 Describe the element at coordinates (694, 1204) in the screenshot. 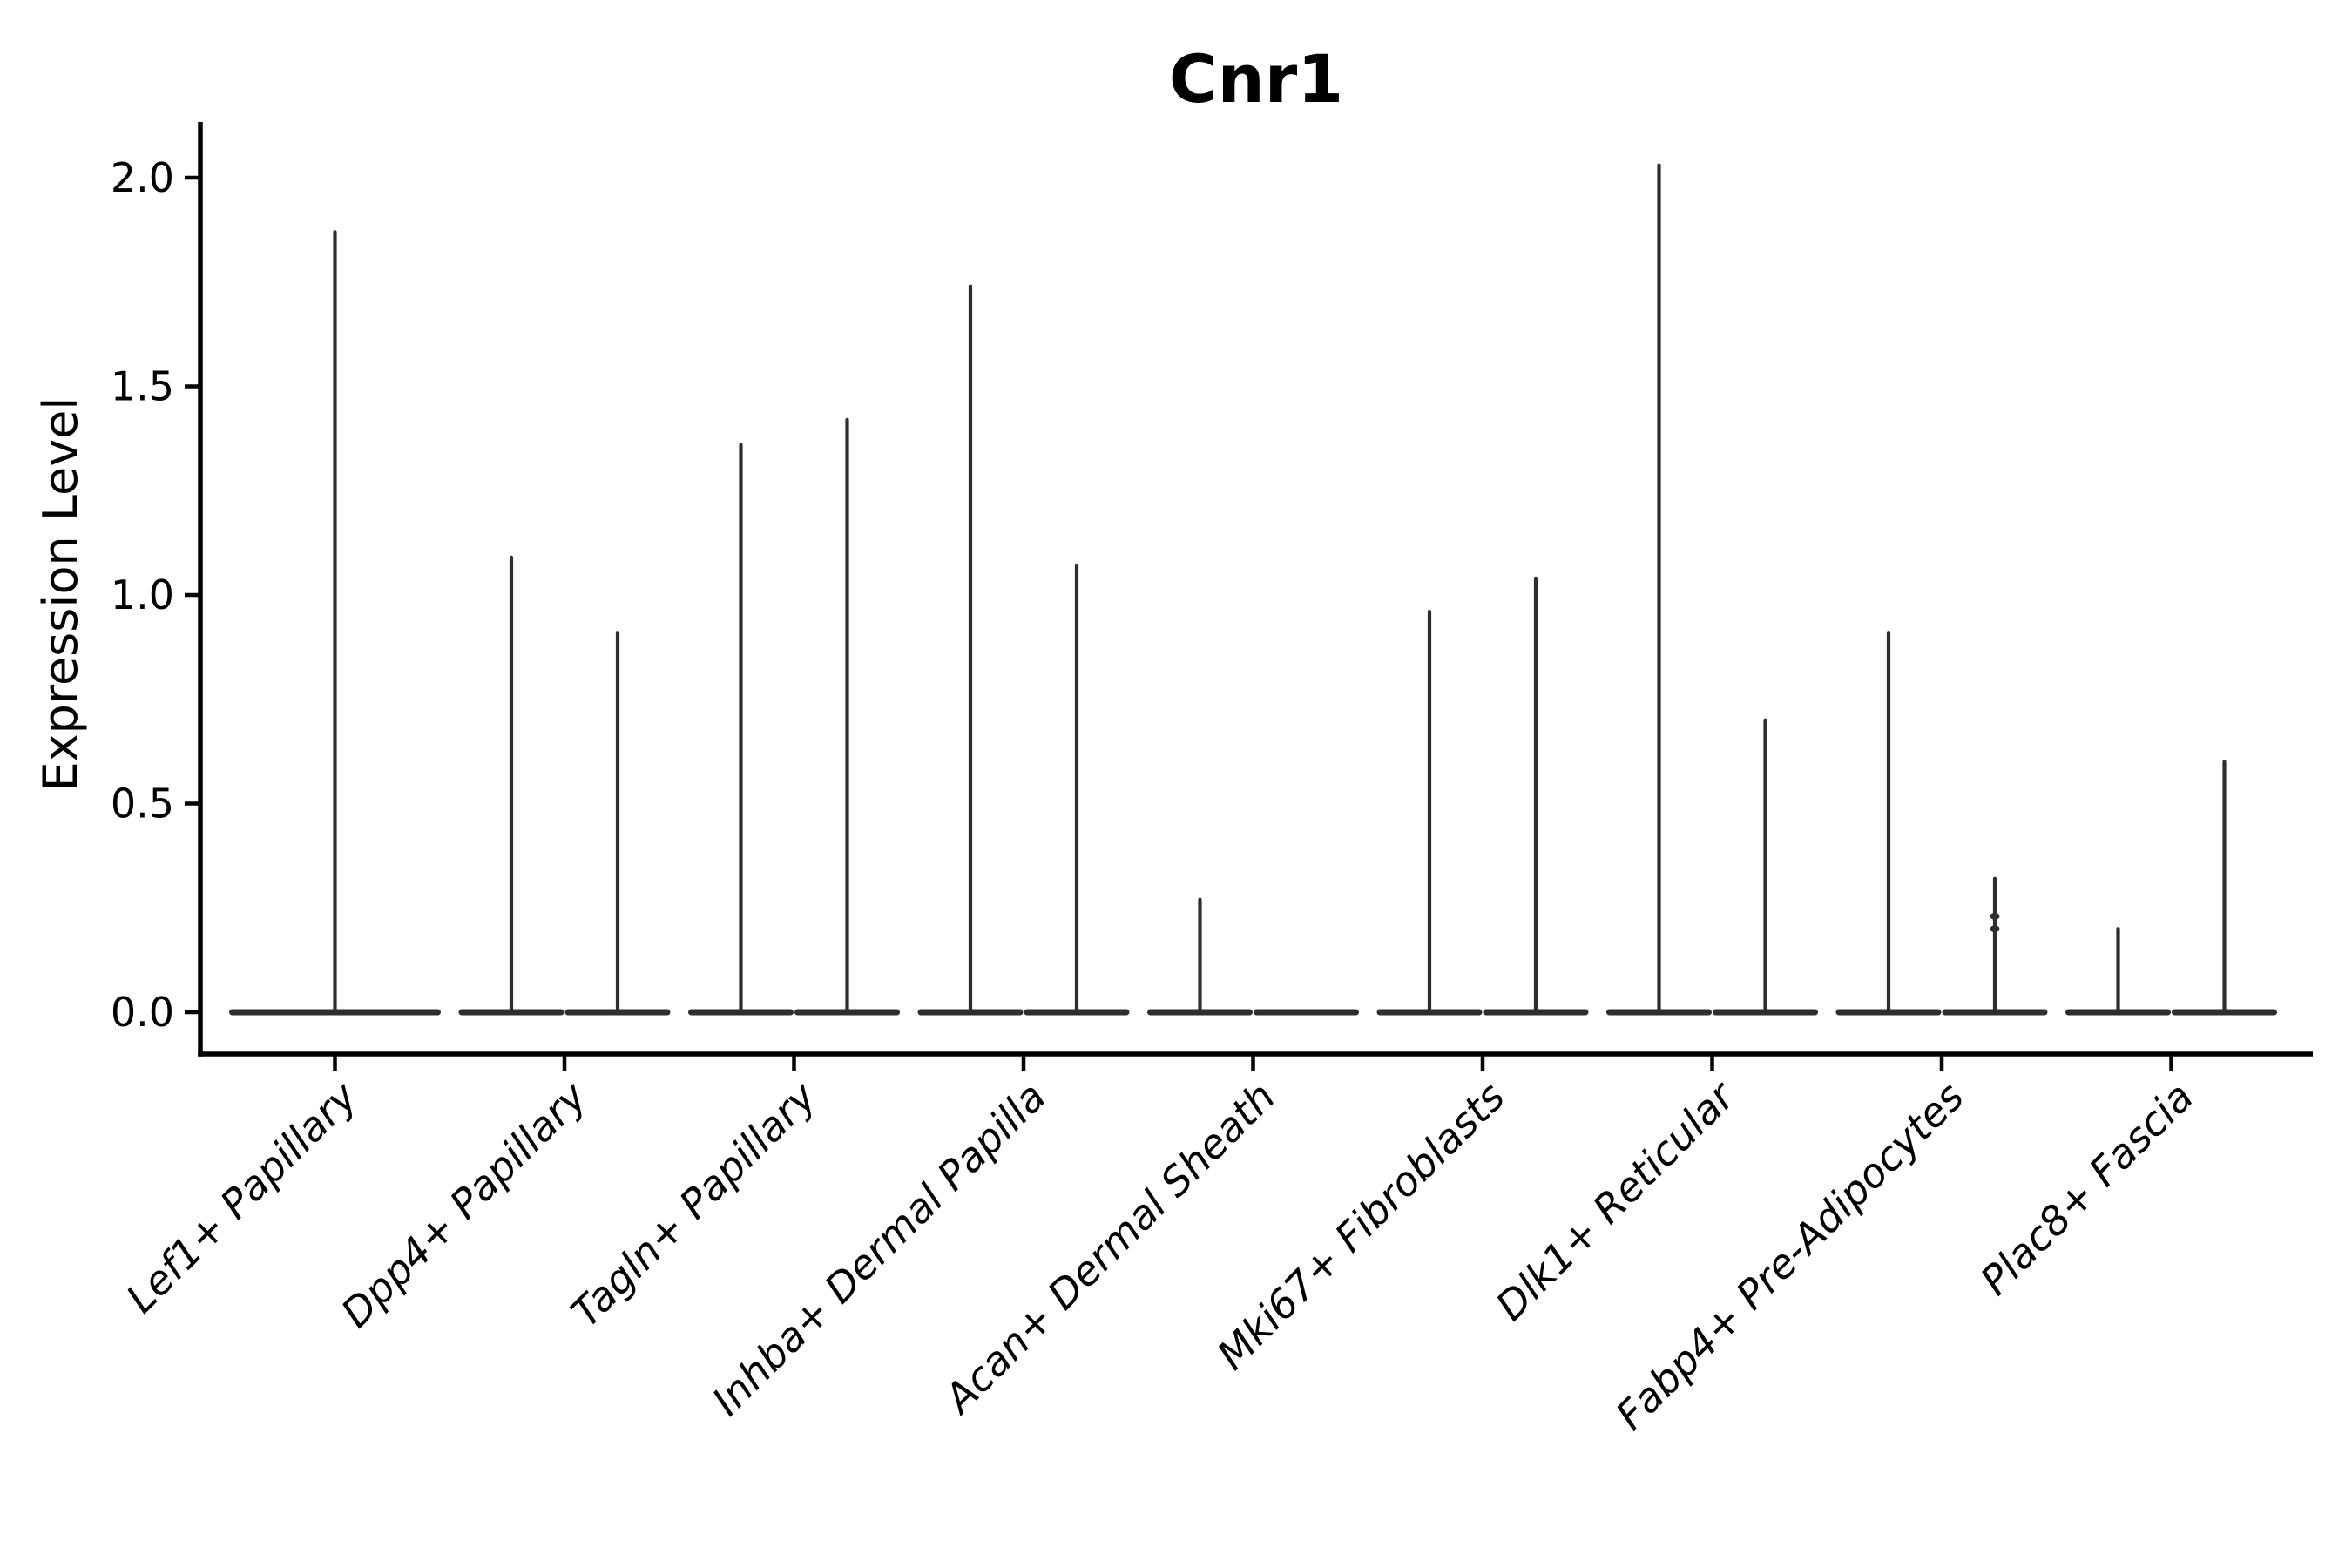

I see `x-tick-label: Tagln+ Papillary` at that location.